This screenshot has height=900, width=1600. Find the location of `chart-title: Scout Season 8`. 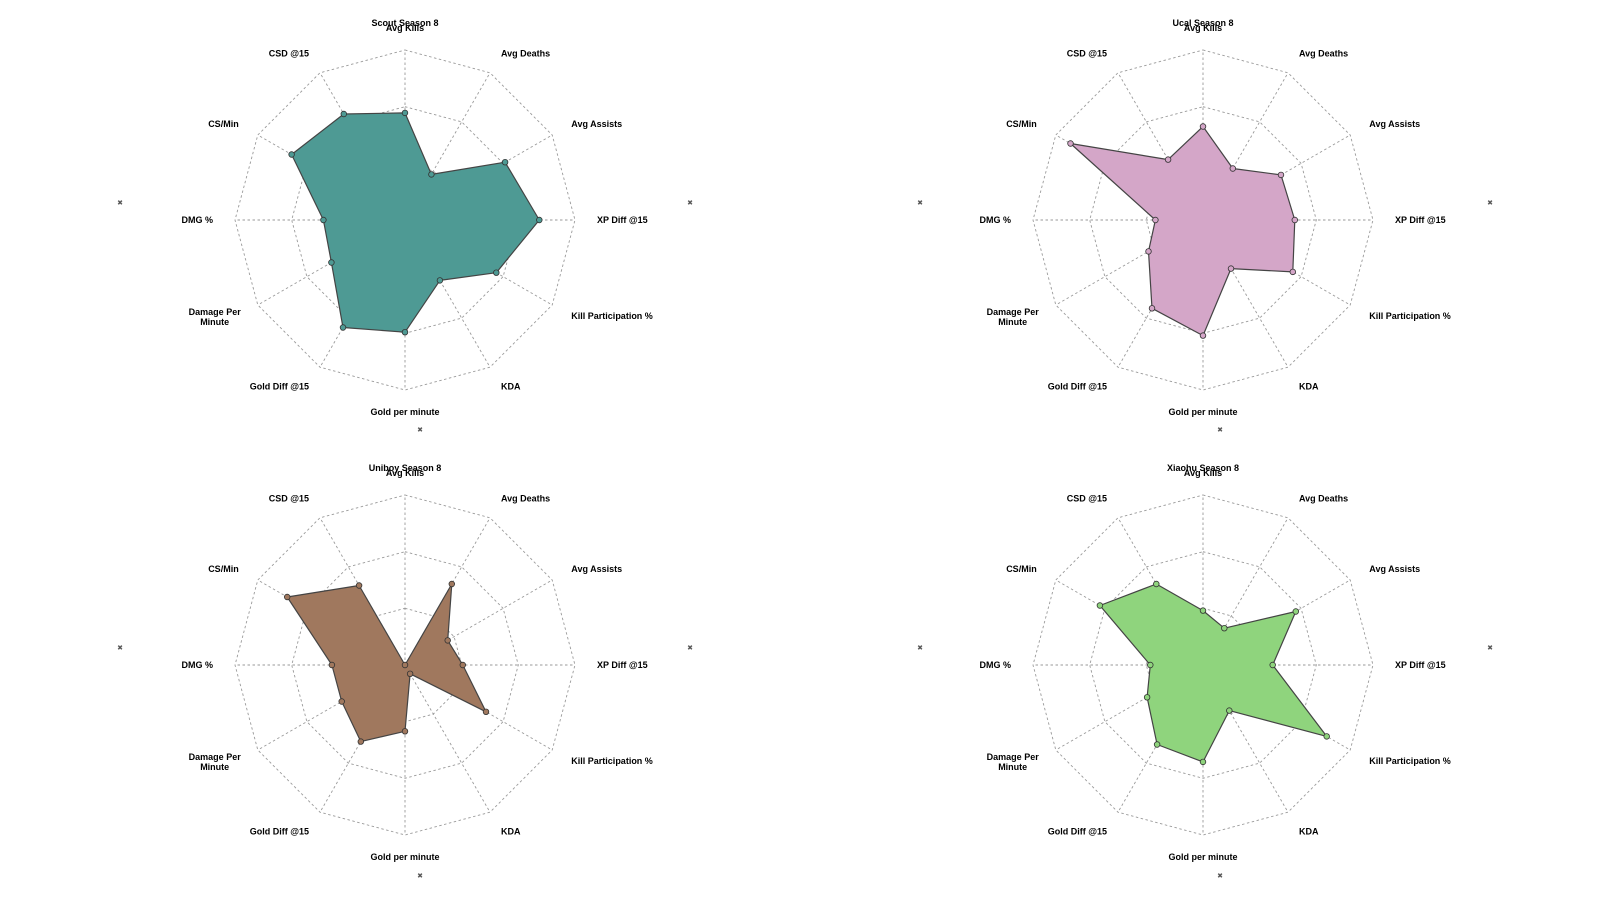

chart-title: Scout Season 8 is located at coordinates (404, 23).